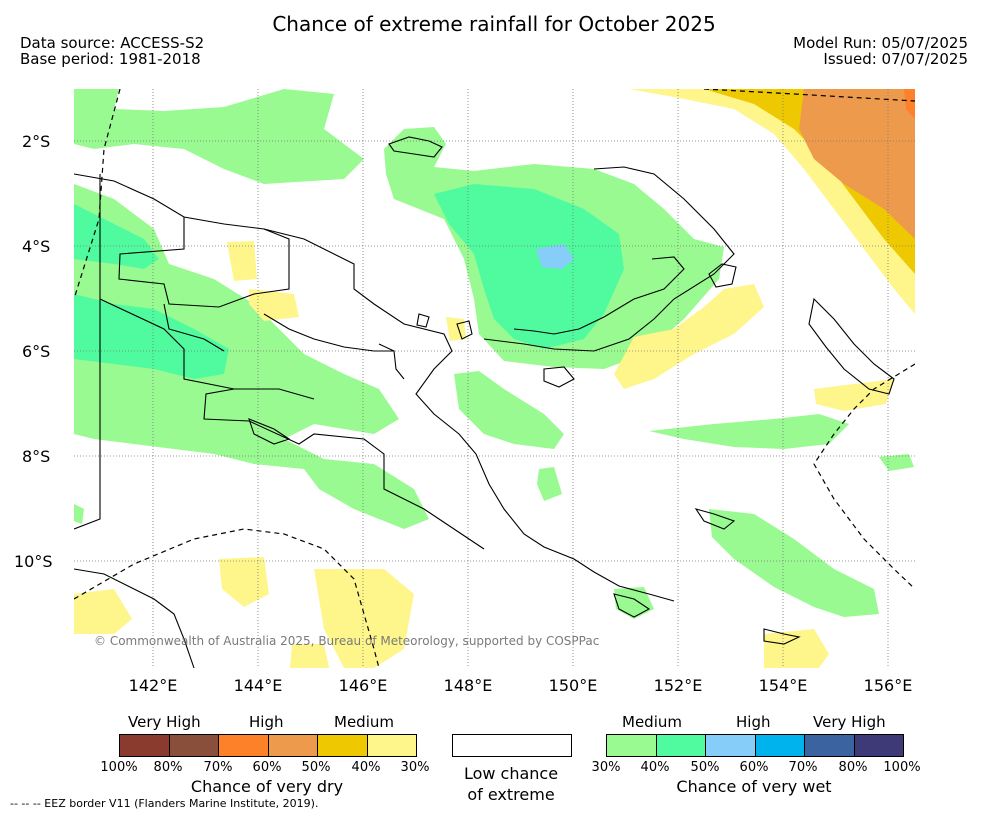  What do you see at coordinates (705, 767) in the screenshot?
I see `wet-tick: 50%` at bounding box center [705, 767].